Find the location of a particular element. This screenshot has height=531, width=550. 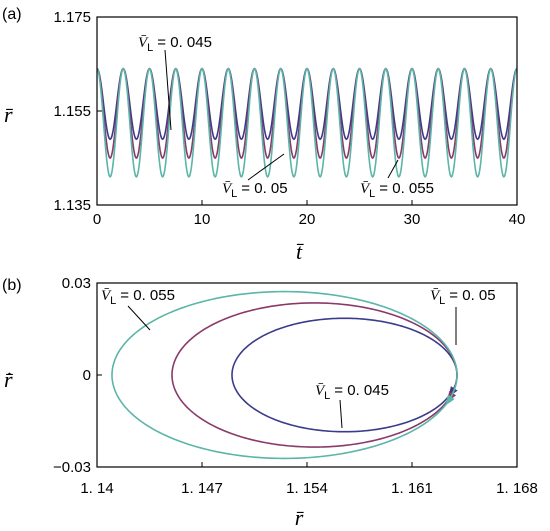

panel-b-x-axis-label: r̄ is located at coordinates (300, 517).